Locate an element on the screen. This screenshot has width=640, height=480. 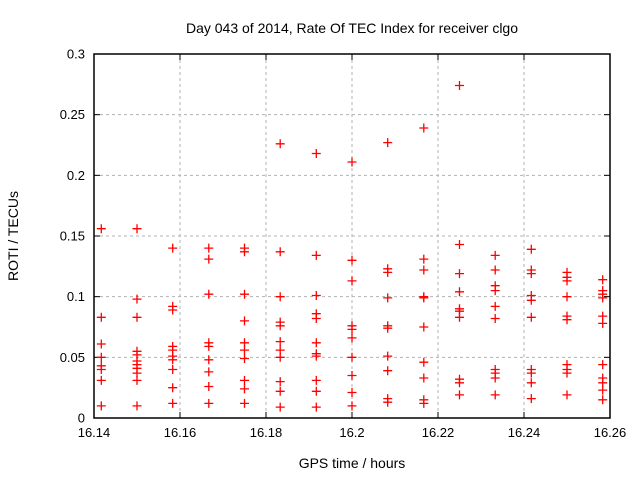
y-tick-label: 0.05 is located at coordinates (72, 357).